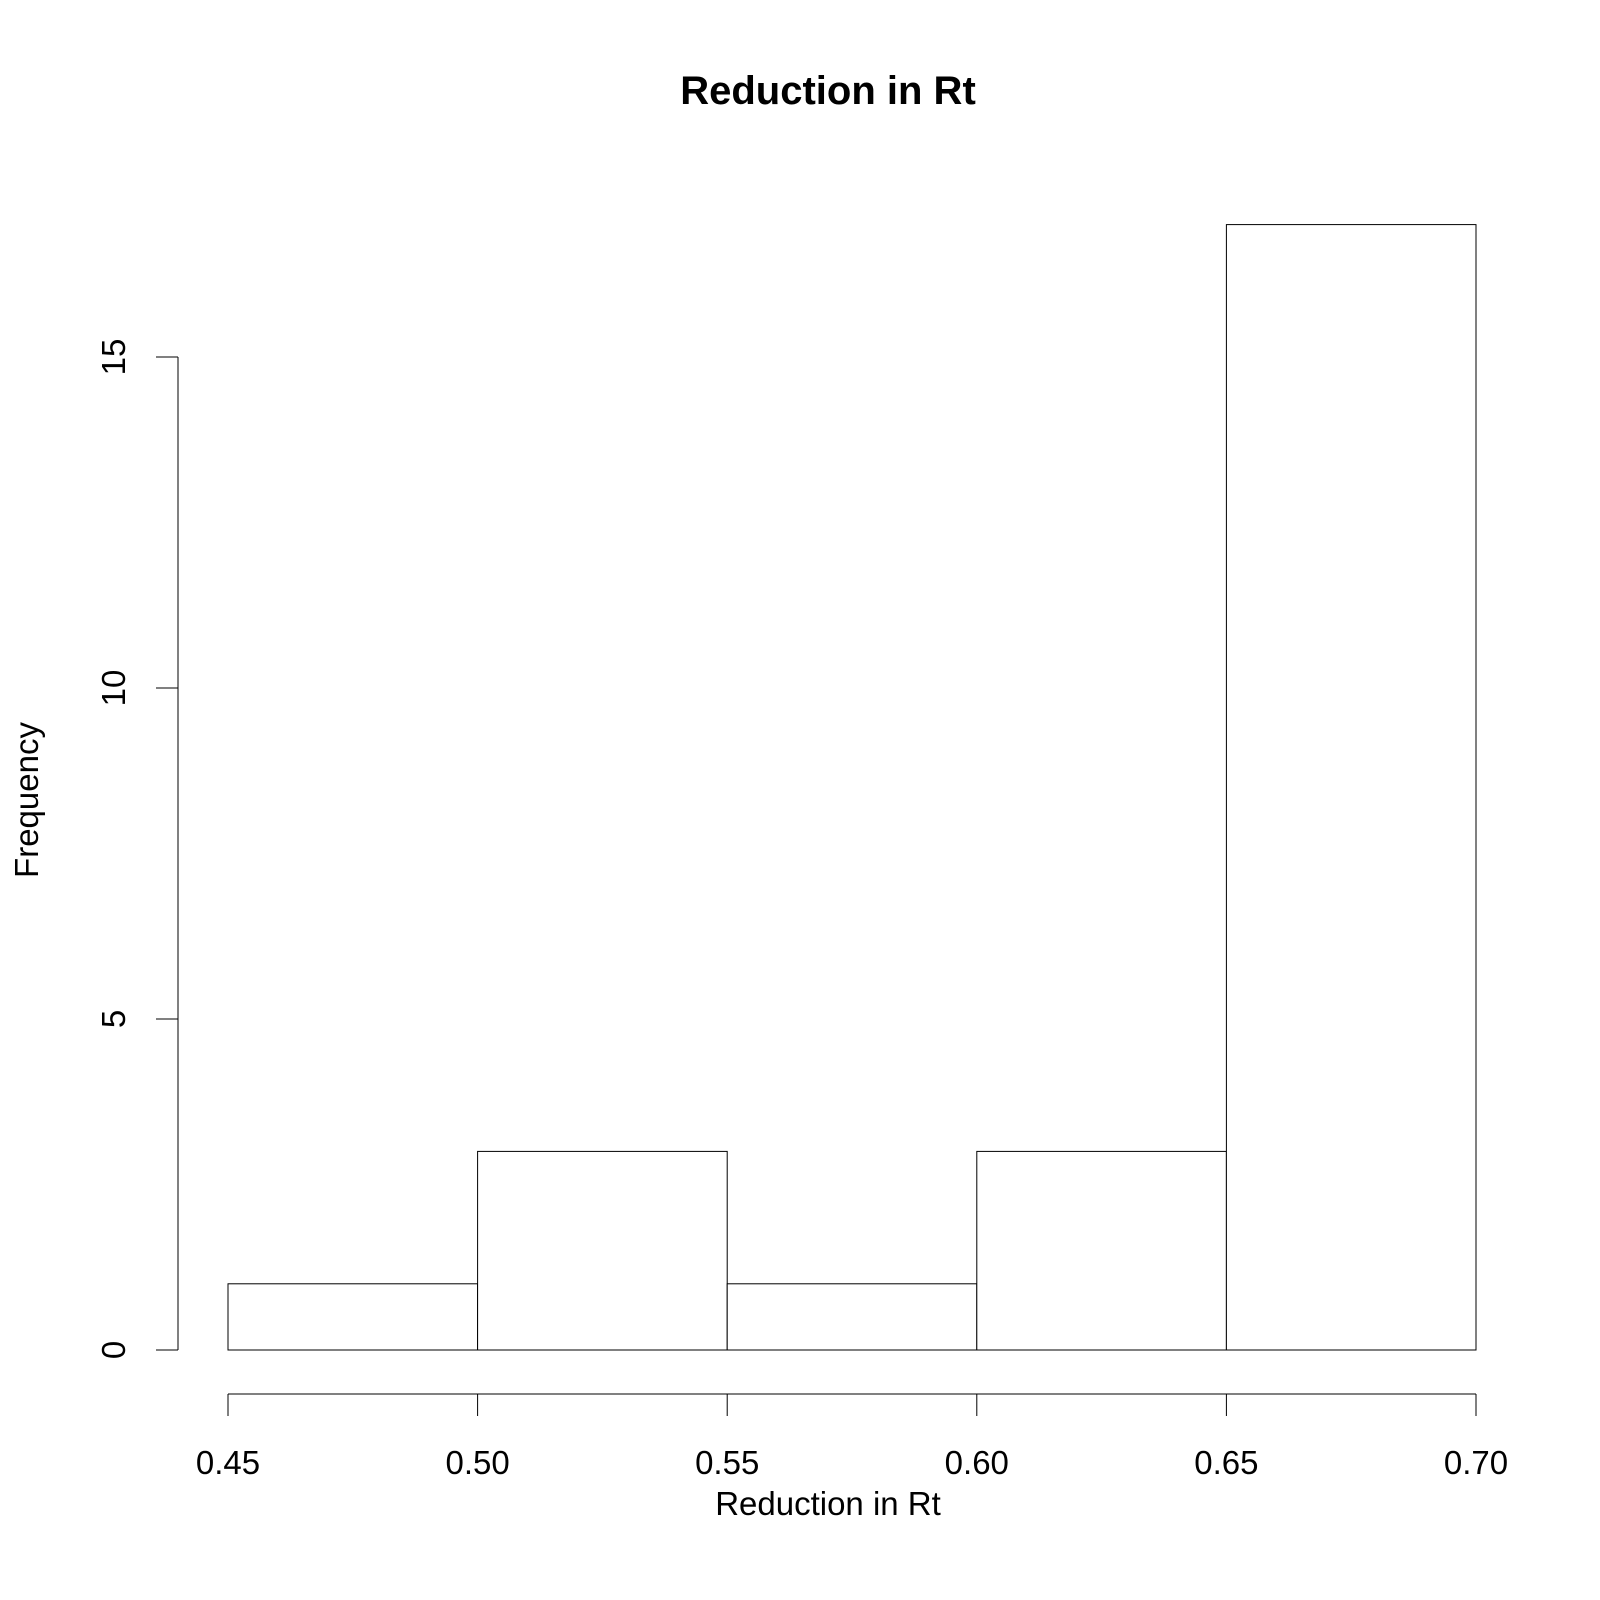  Describe the element at coordinates (113, 357) in the screenshot. I see `y-tick-label: 15` at that location.